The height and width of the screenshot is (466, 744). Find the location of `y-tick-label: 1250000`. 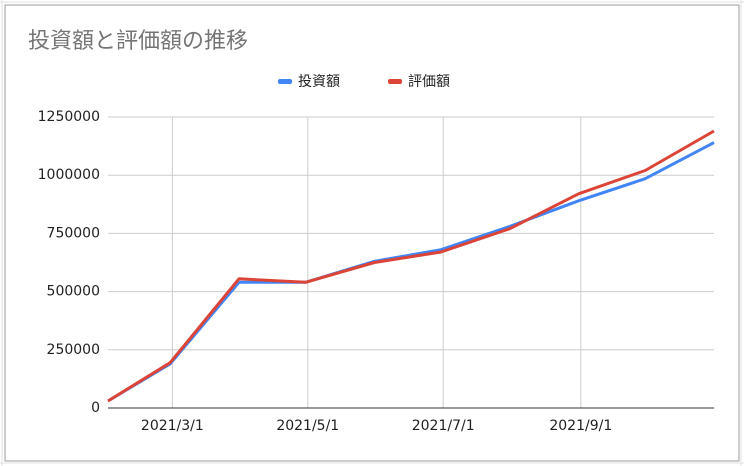

y-tick-label: 1250000 is located at coordinates (69, 117).